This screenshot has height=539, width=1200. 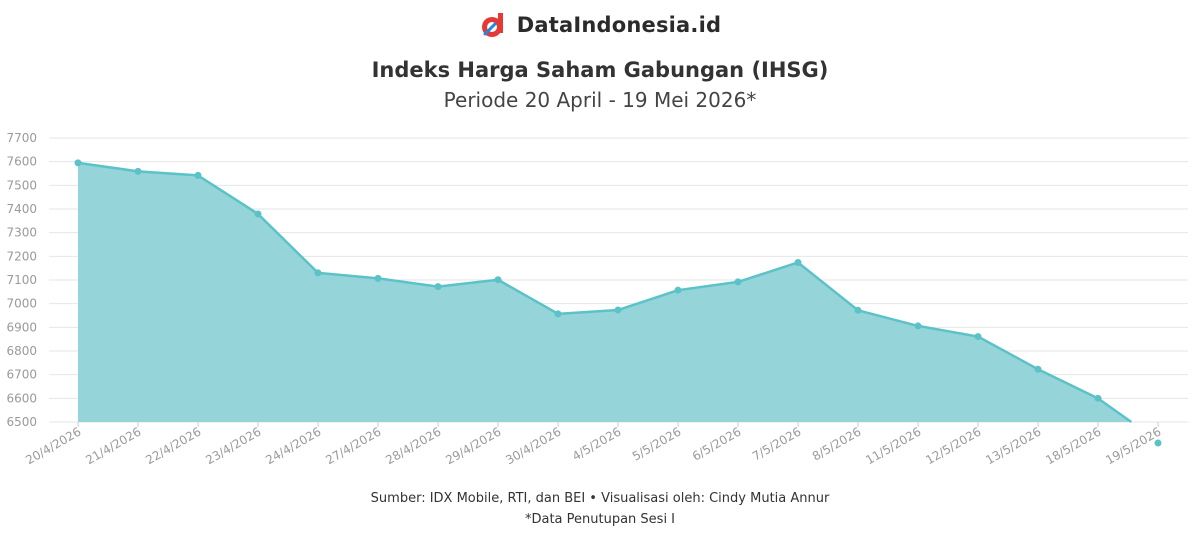 I want to click on y-tick-label: 6800, so click(x=21, y=351).